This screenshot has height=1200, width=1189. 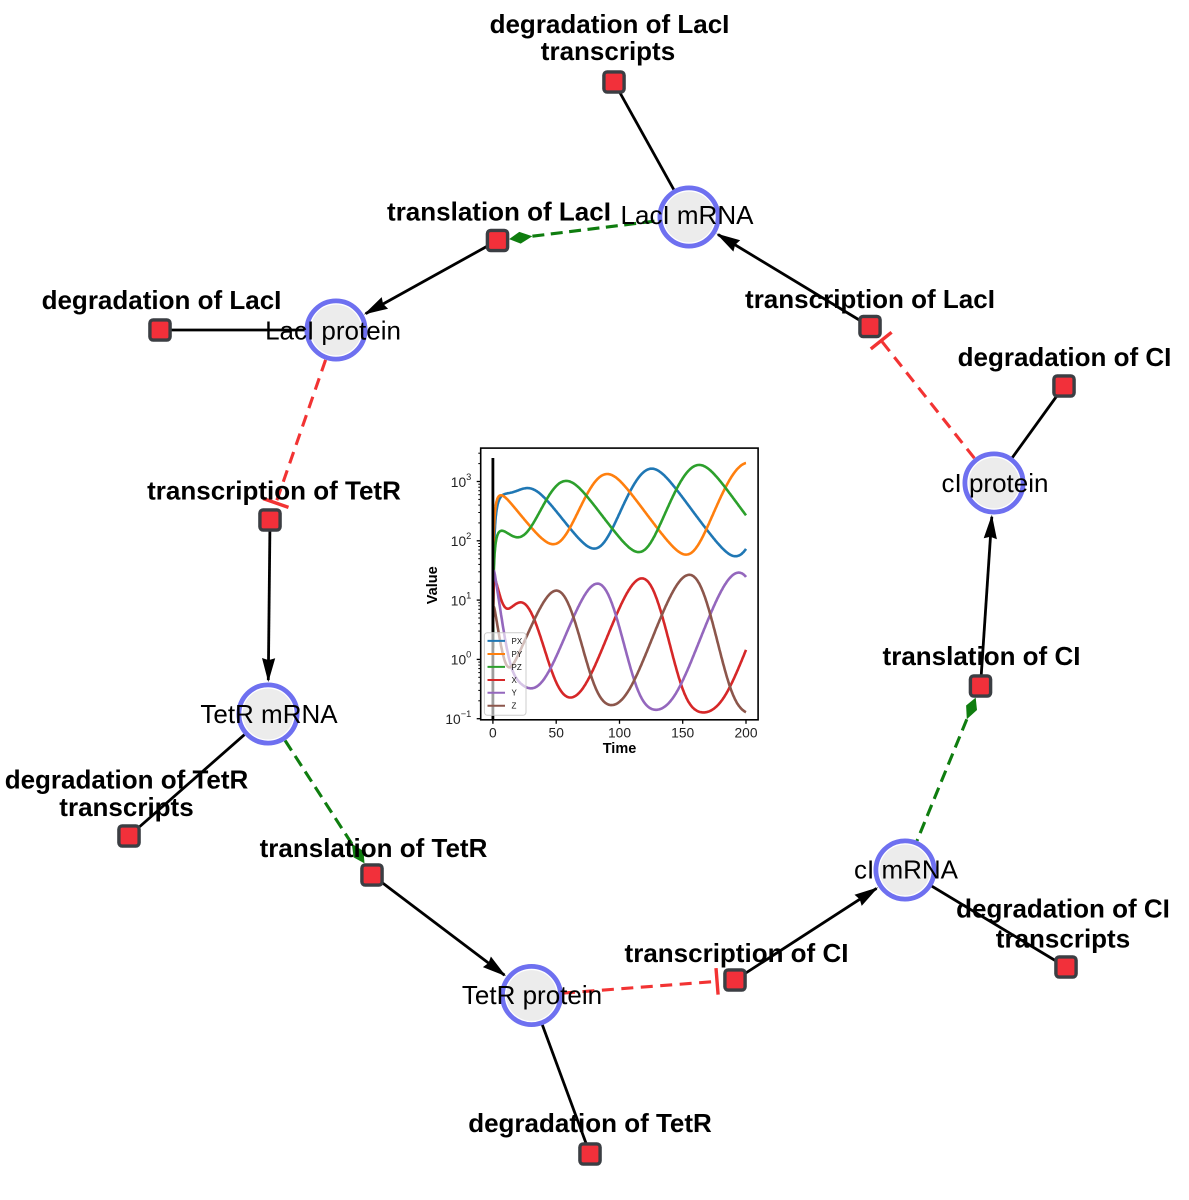 What do you see at coordinates (333, 331) in the screenshot?
I see `svg-text: LacI protein` at bounding box center [333, 331].